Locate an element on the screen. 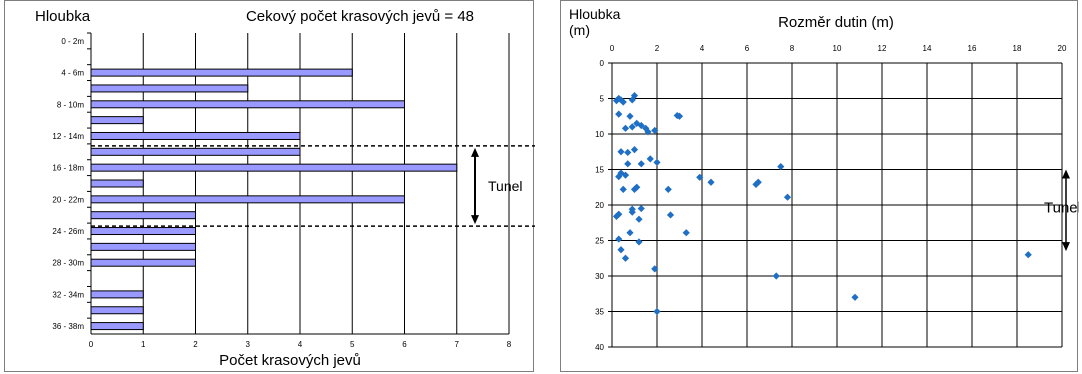 The image size is (1082, 374). y-axis-label-line1: Hloubka is located at coordinates (595, 14).